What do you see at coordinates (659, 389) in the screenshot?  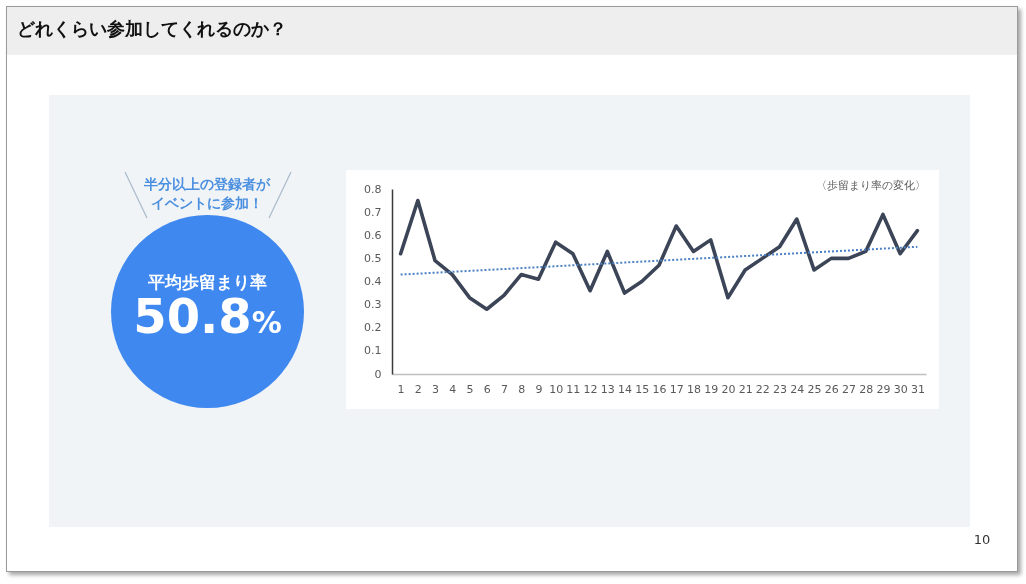 I see `x-tick-label: 16` at bounding box center [659, 389].